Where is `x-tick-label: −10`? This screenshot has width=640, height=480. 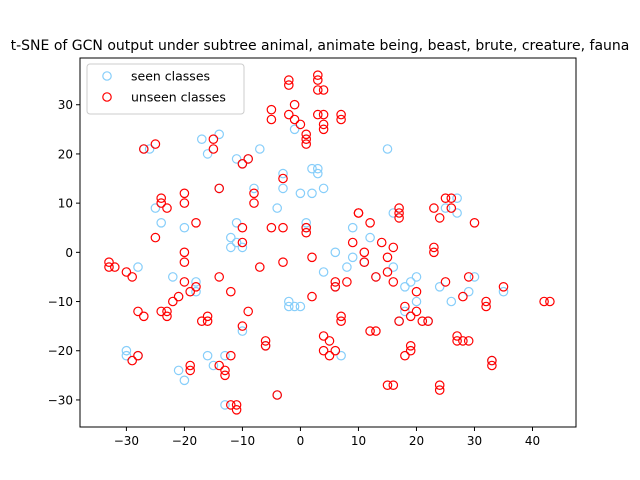
x-tick-label: −10 is located at coordinates (242, 441).